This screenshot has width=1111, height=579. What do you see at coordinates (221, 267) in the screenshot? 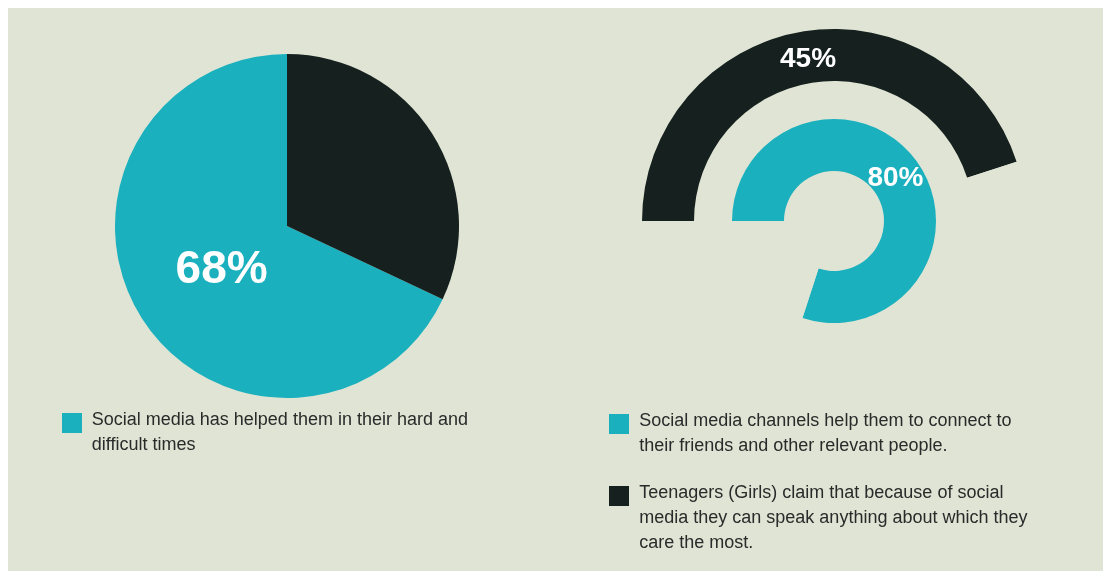
I see `data-label: 68%` at bounding box center [221, 267].